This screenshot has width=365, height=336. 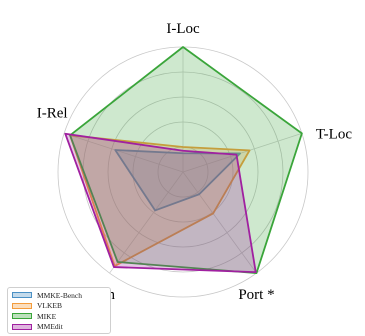 I want to click on legend-label: VLKEB, so click(x=49, y=306).